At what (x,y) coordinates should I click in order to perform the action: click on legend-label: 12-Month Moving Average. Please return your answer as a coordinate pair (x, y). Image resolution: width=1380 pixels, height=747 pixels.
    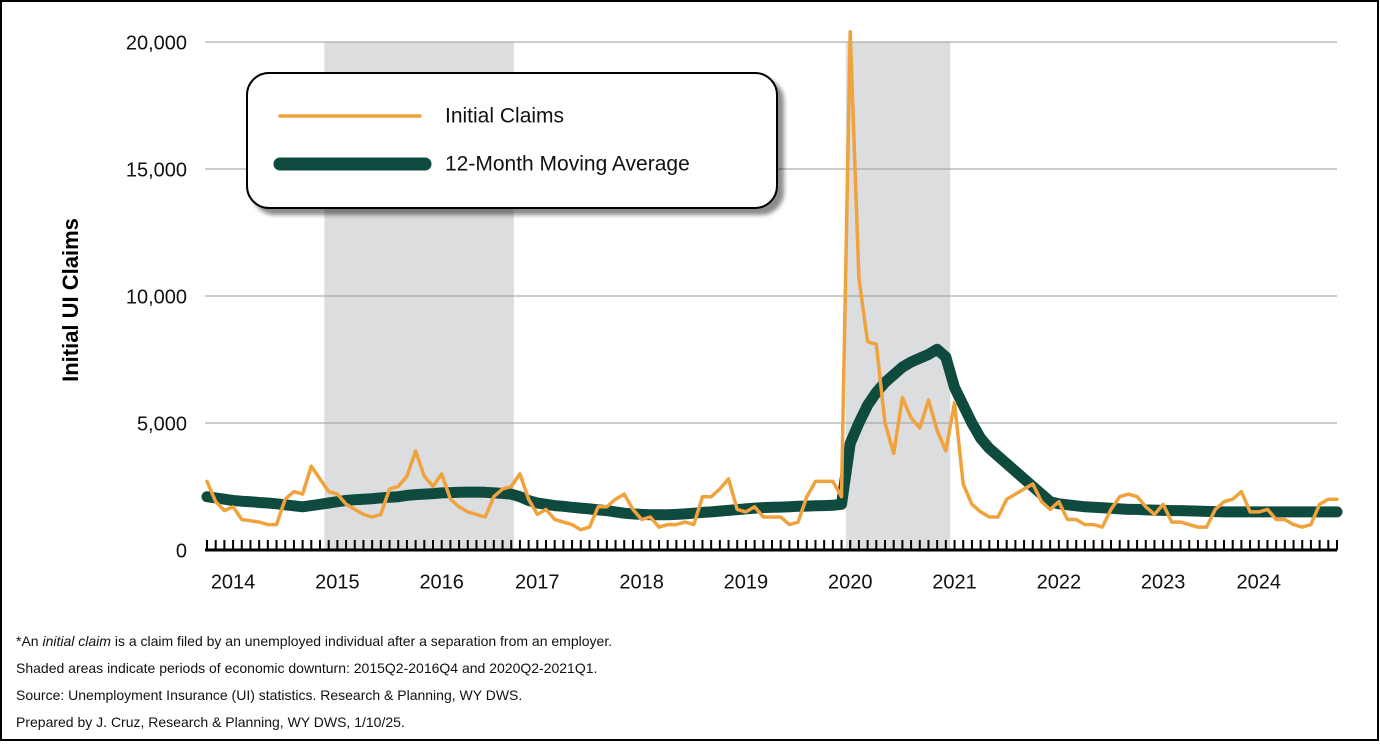
    Looking at the image, I should click on (567, 164).